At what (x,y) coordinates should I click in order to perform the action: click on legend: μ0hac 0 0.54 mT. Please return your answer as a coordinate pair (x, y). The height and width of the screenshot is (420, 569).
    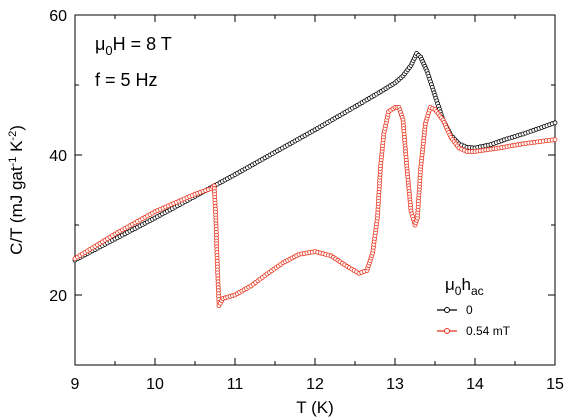
    Looking at the image, I should click on (474, 306).